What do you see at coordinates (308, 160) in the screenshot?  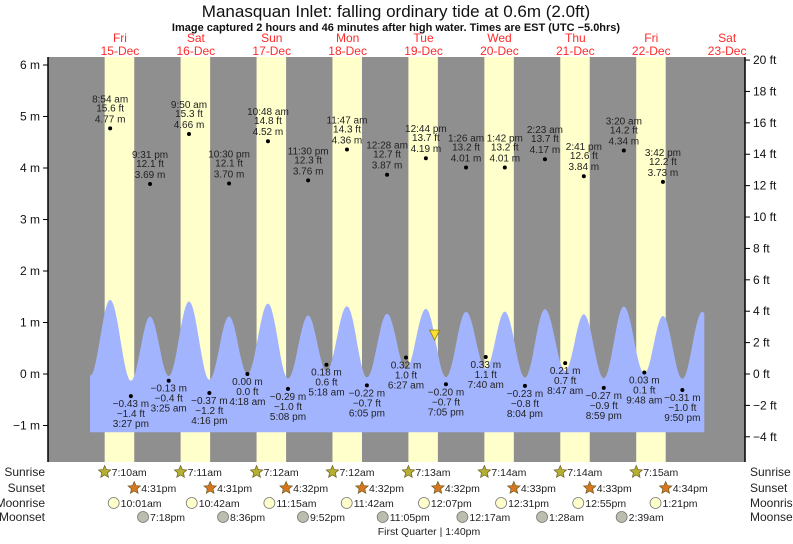 I see `tide-ft: 12.3 ft` at bounding box center [308, 160].